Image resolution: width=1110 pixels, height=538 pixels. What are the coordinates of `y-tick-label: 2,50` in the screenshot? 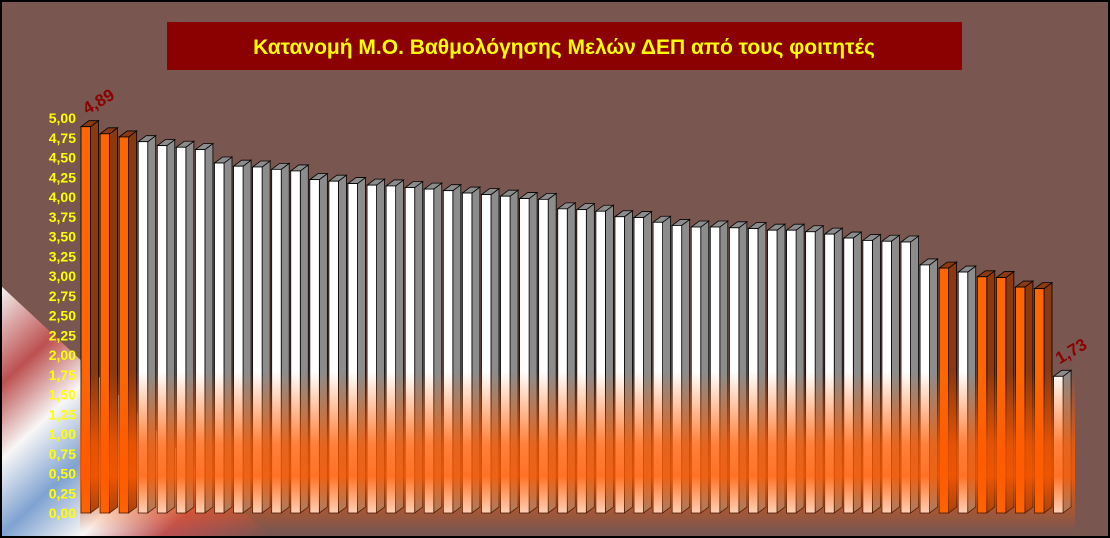 It's located at (62, 316).